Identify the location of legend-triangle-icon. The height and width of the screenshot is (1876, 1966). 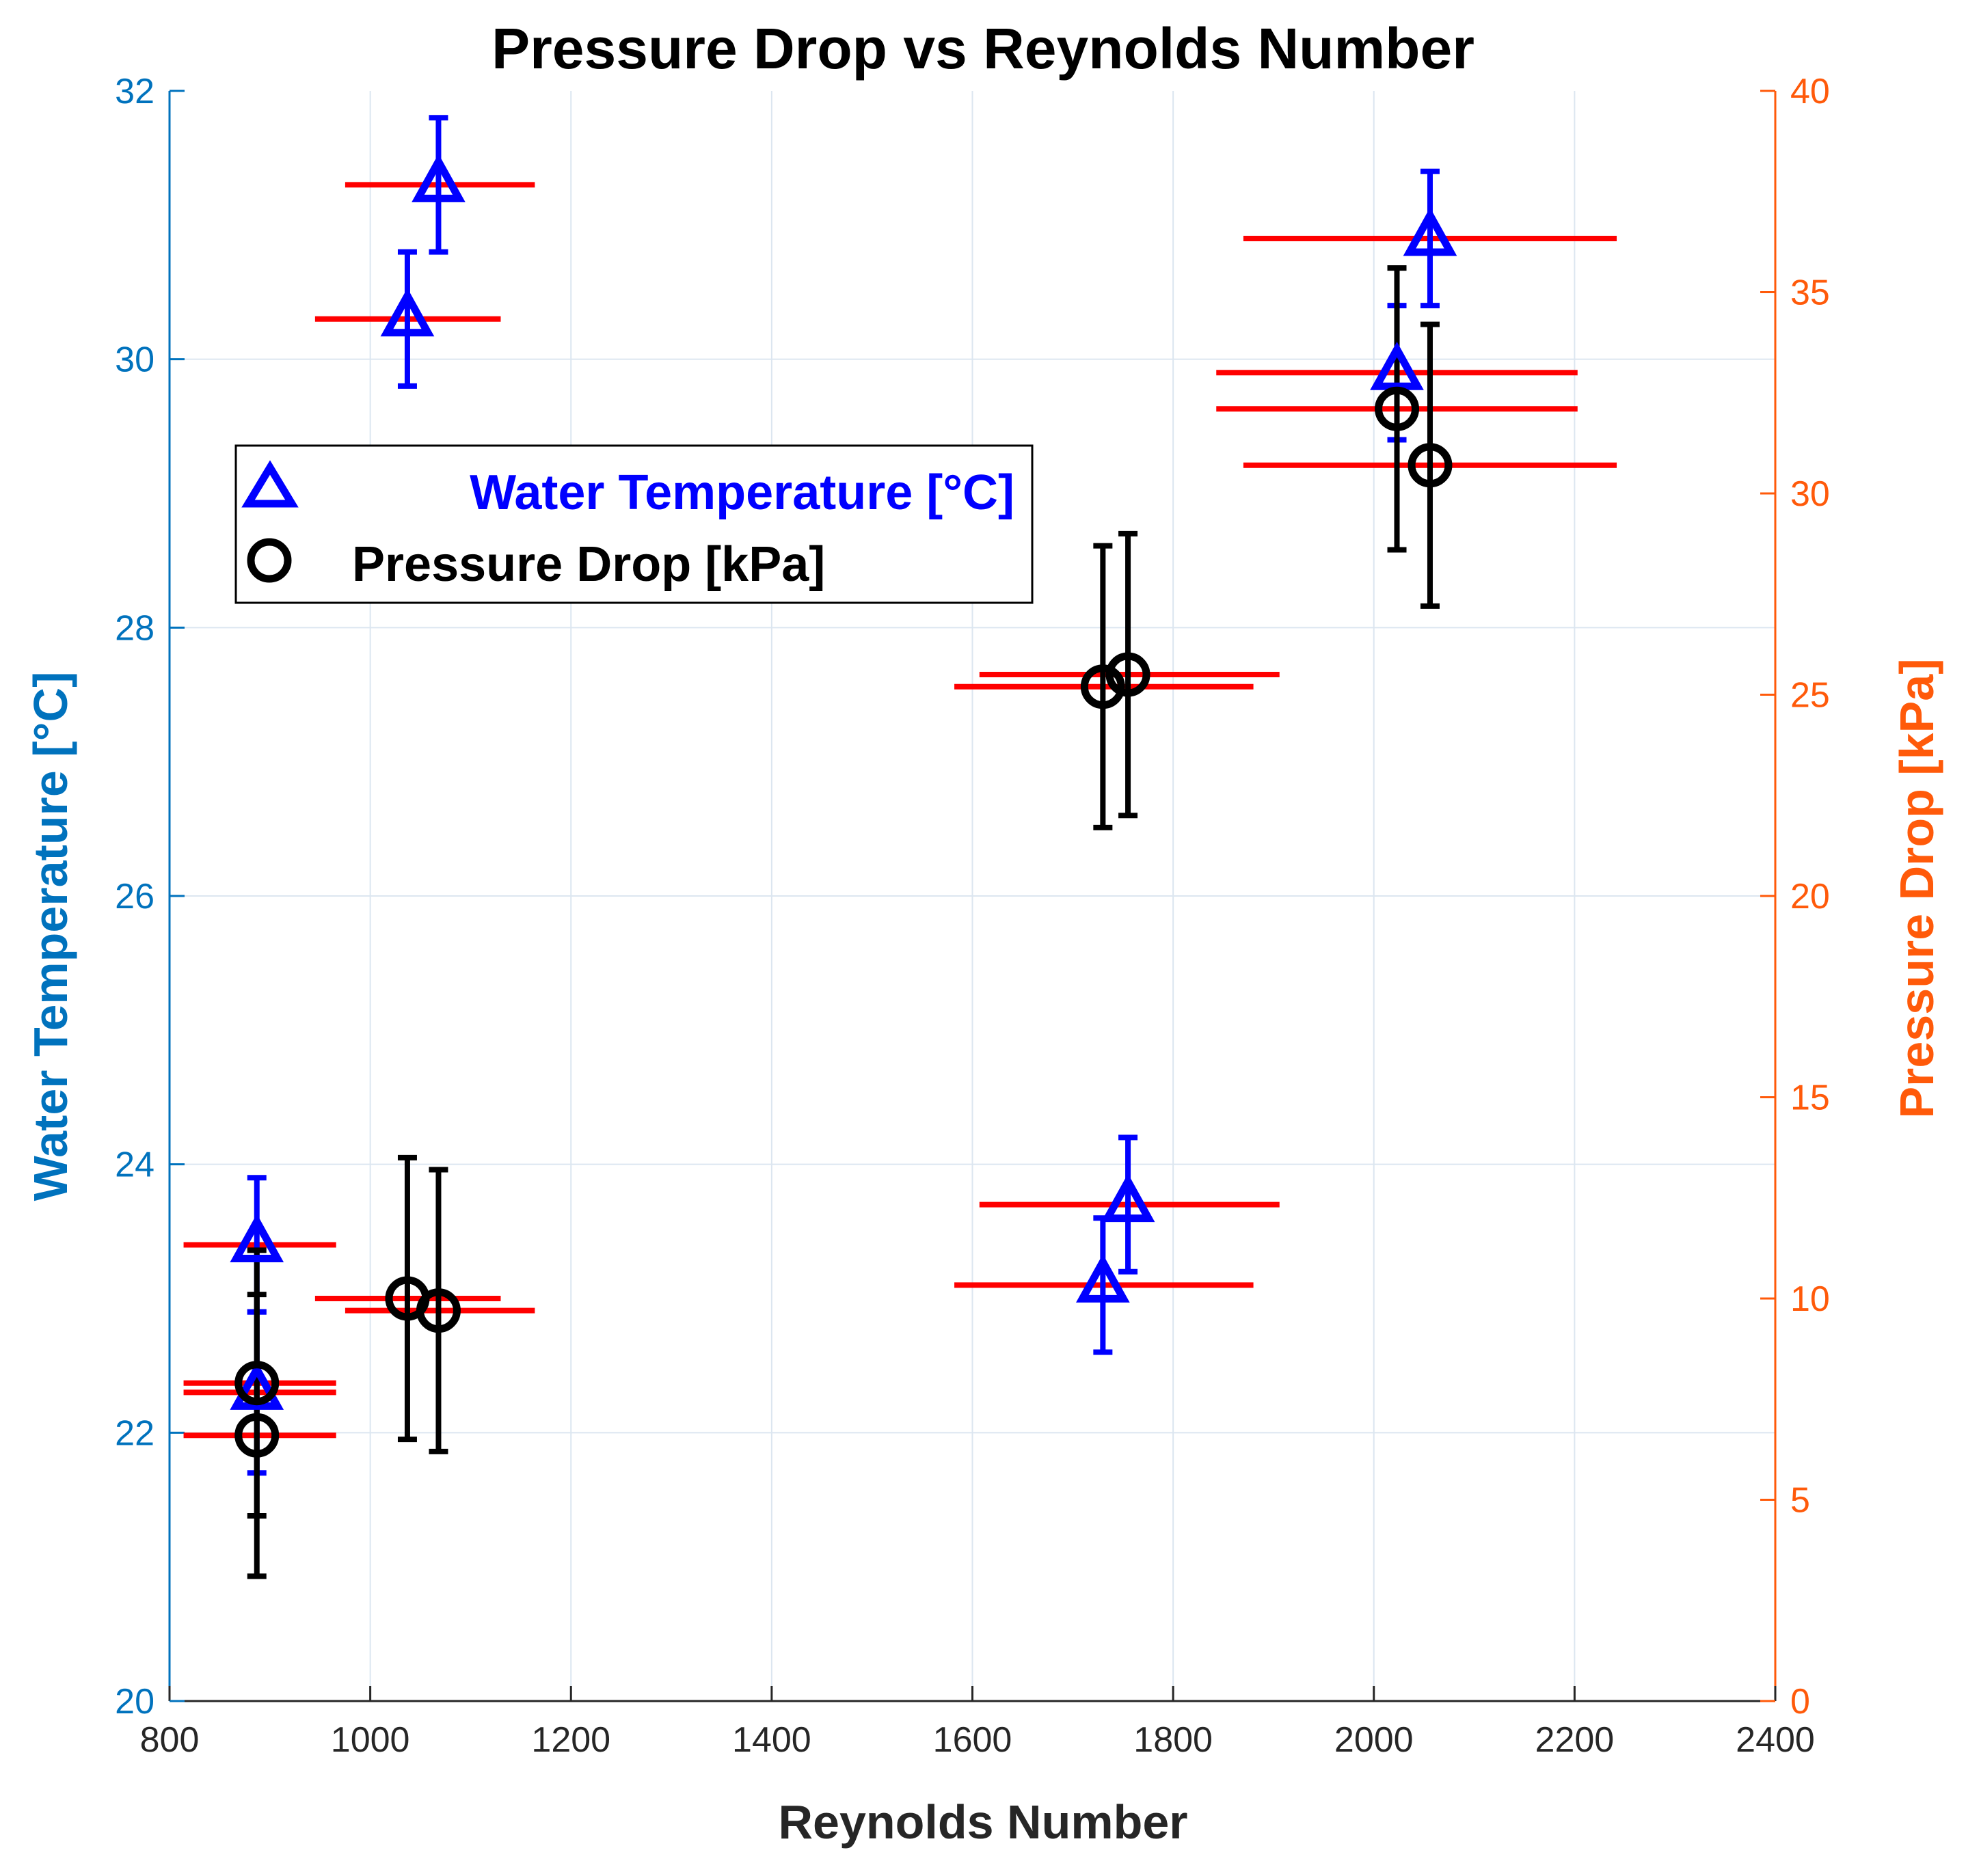
(270, 484).